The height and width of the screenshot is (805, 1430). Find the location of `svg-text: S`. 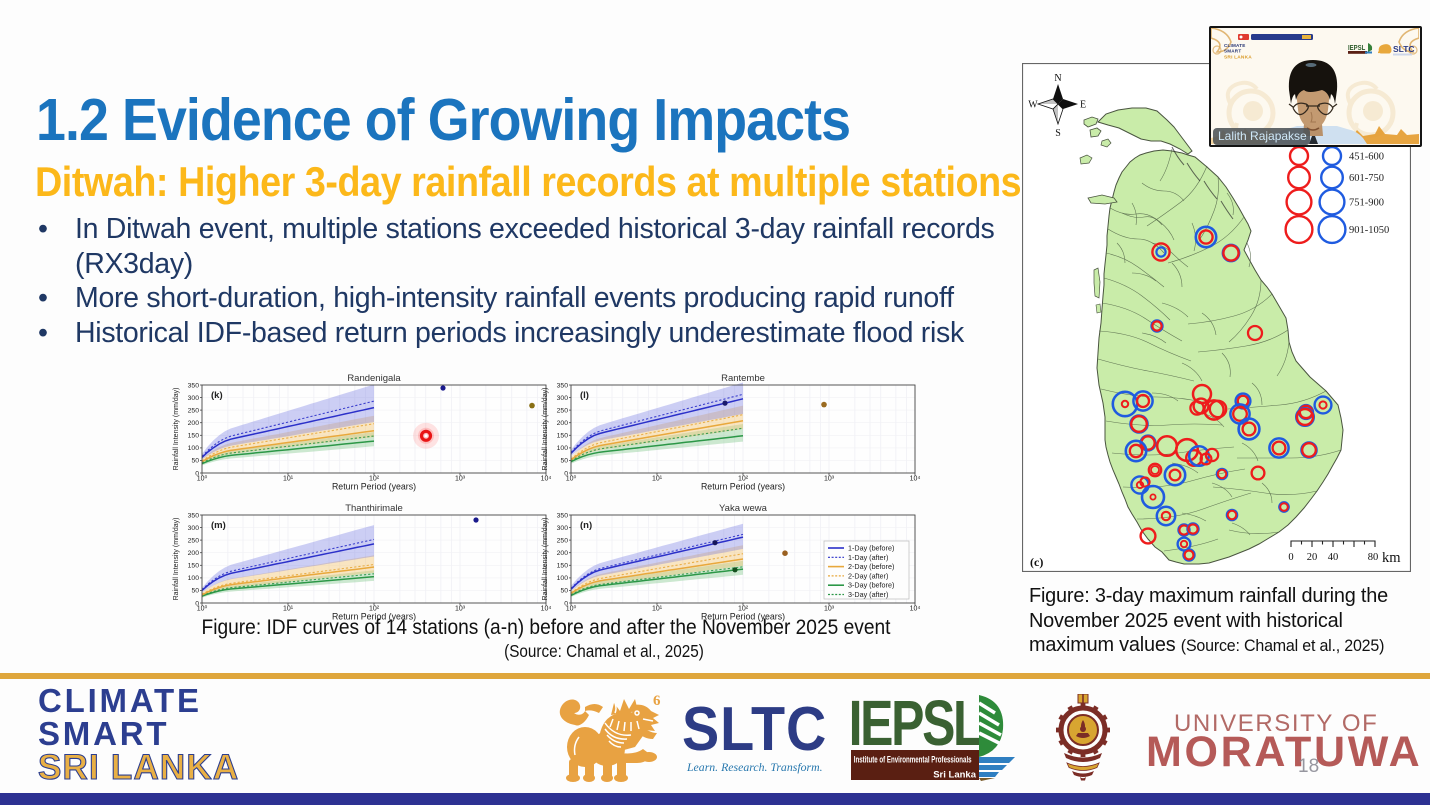

svg-text: S is located at coordinates (1058, 133).